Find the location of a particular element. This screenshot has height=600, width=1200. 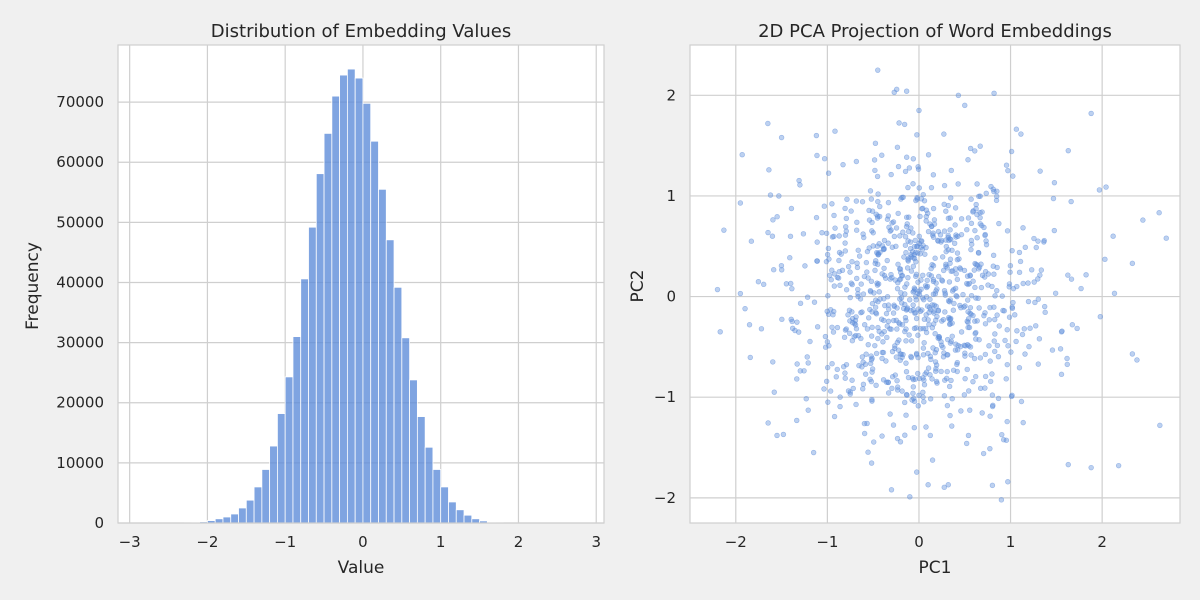

scatter-y-tick-label: 0 is located at coordinates (671, 297).